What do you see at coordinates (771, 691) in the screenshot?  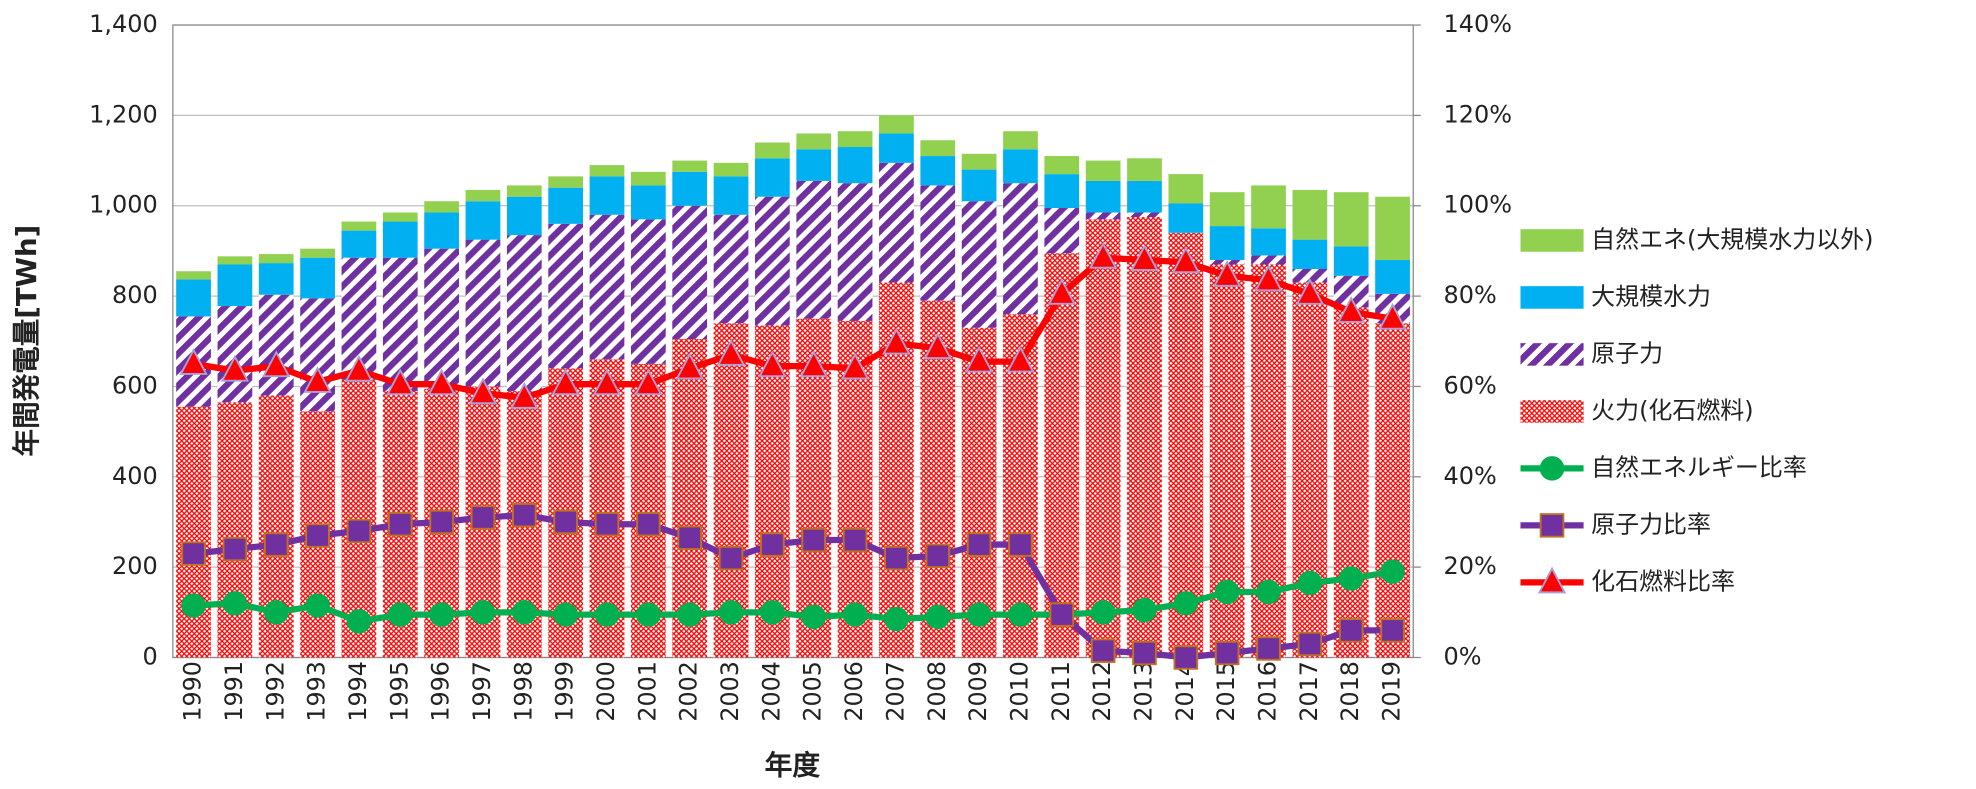 I see `x-tick-label: 2004` at bounding box center [771, 691].